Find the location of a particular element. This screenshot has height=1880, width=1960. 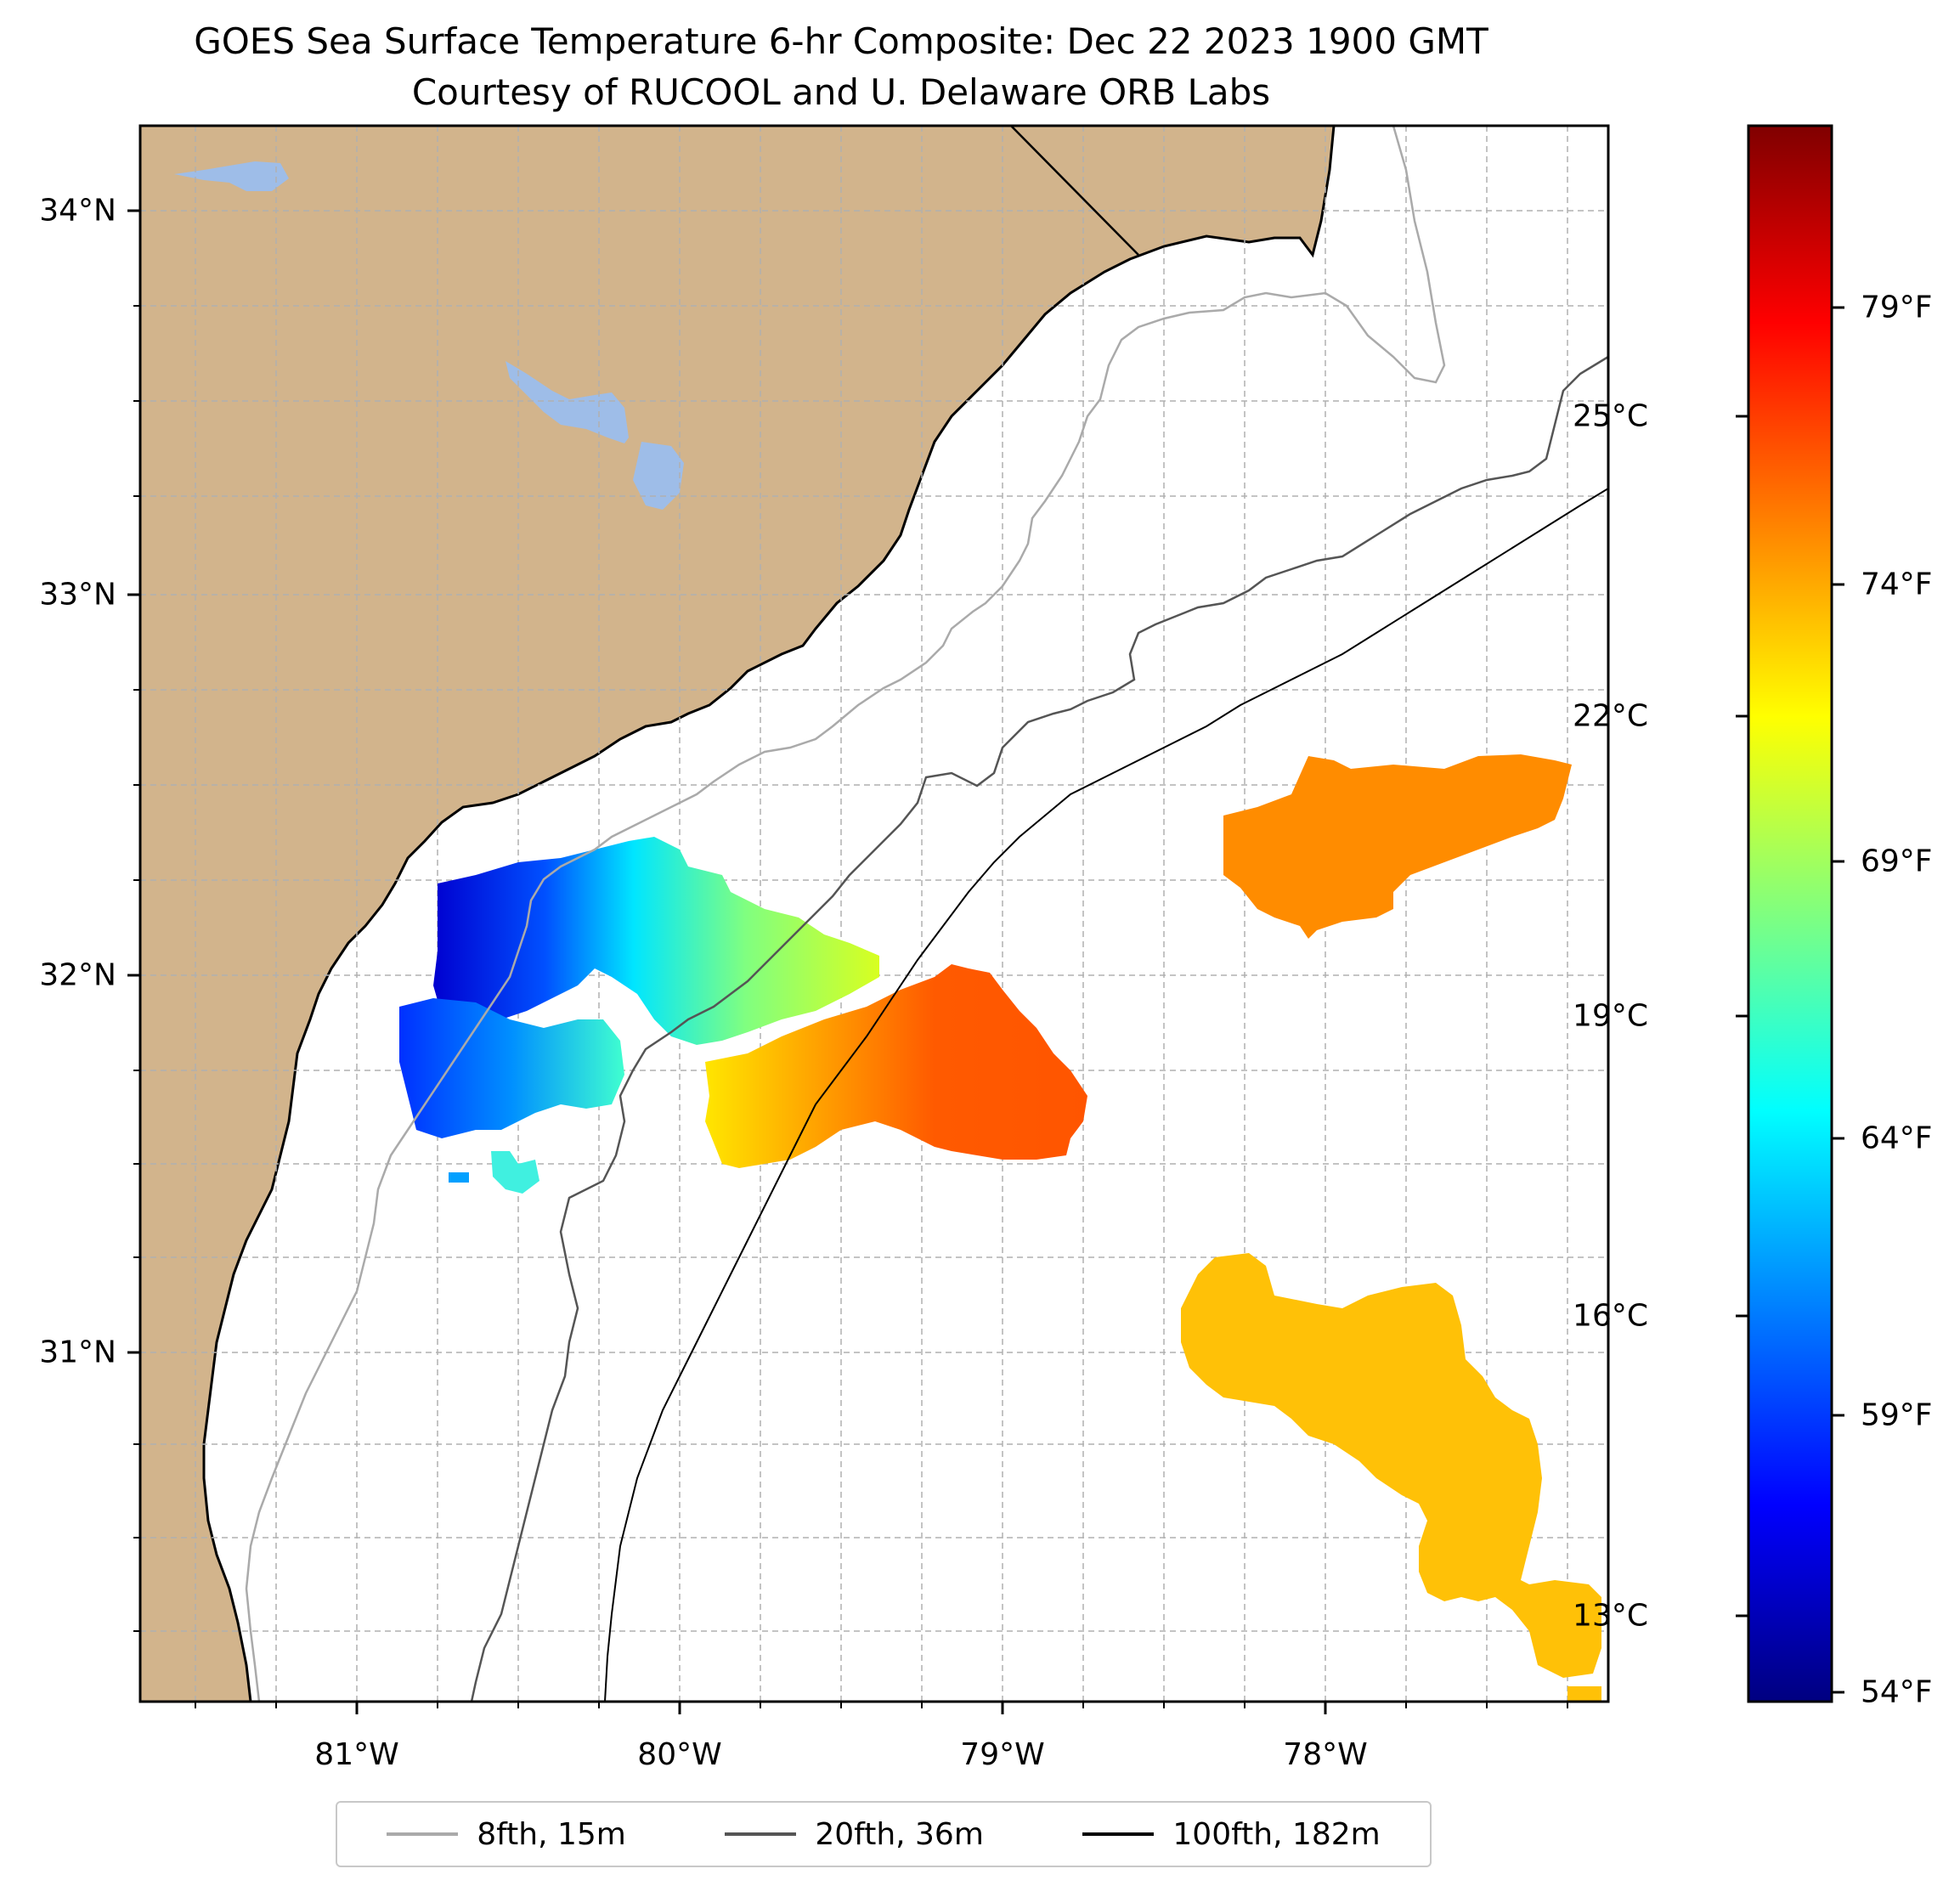

sst-patch-south is located at coordinates (512, 1068).